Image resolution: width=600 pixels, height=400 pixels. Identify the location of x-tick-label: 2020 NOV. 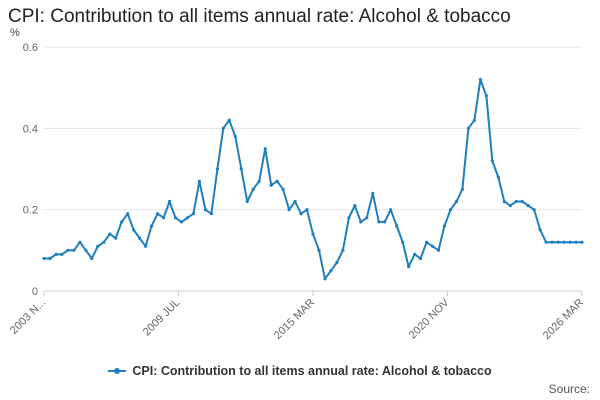
(429, 318).